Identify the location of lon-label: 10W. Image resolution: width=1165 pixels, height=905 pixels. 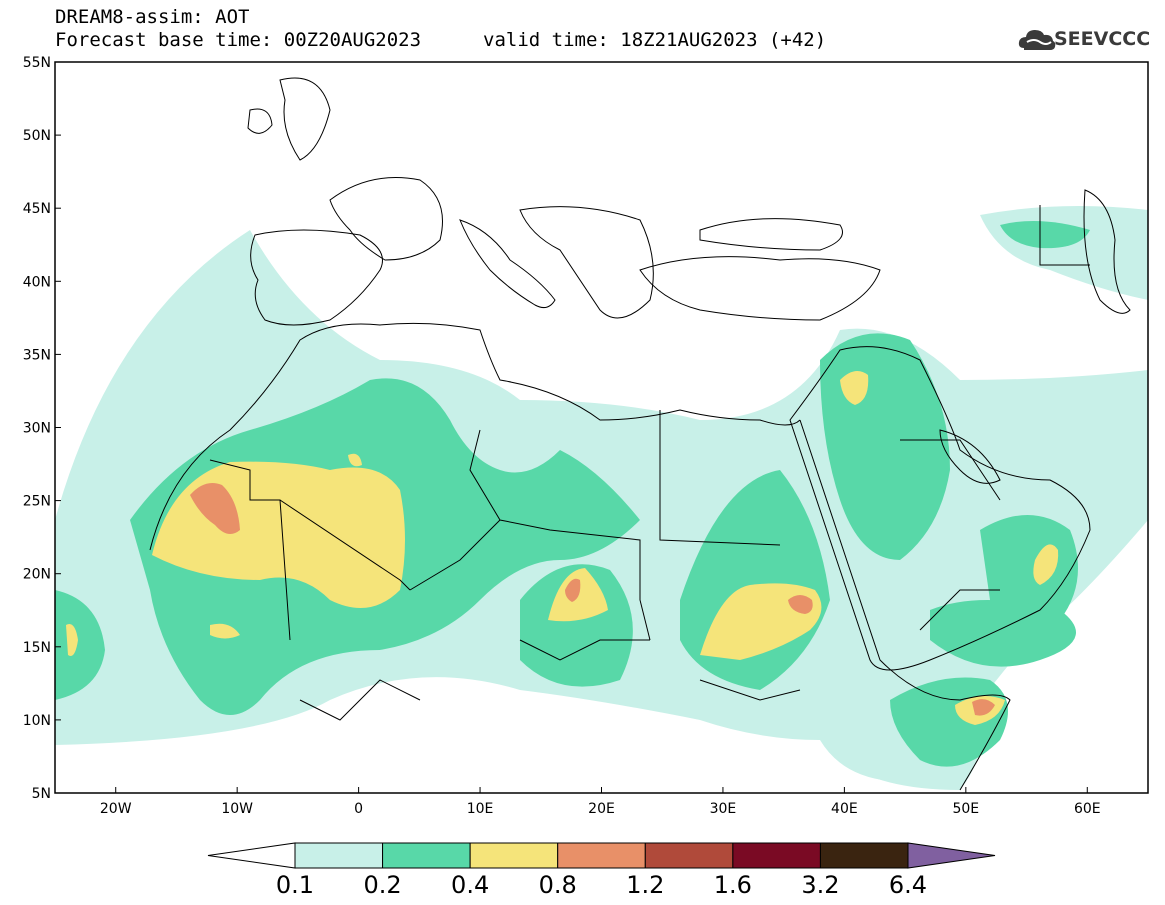
(237, 809).